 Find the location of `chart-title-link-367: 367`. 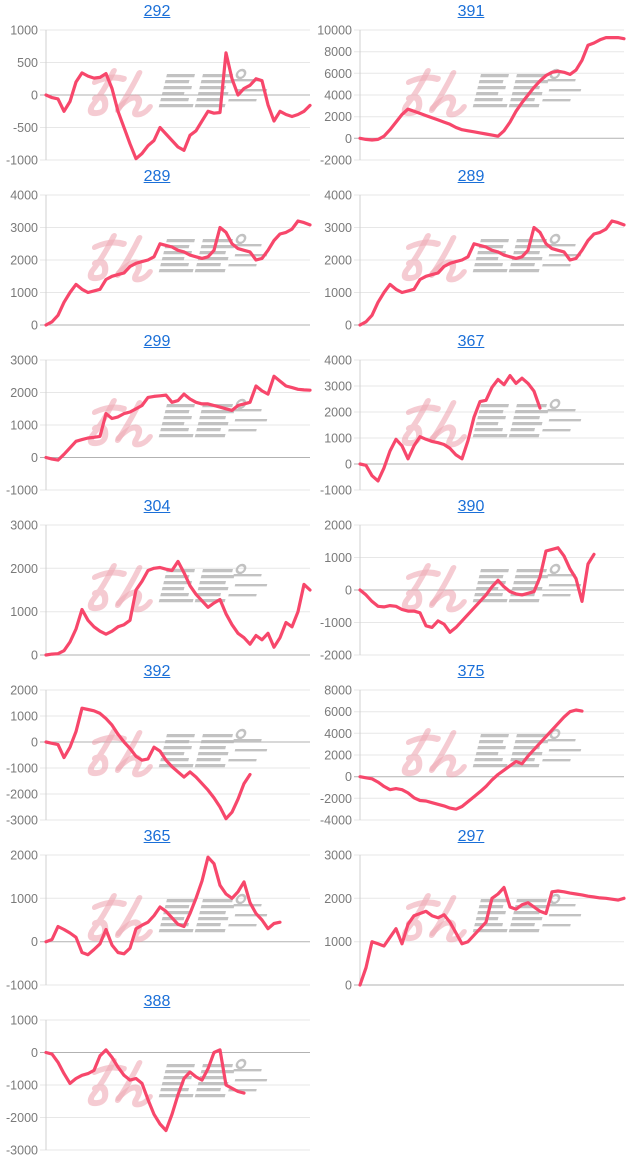

chart-title-link-367: 367 is located at coordinates (471, 341).